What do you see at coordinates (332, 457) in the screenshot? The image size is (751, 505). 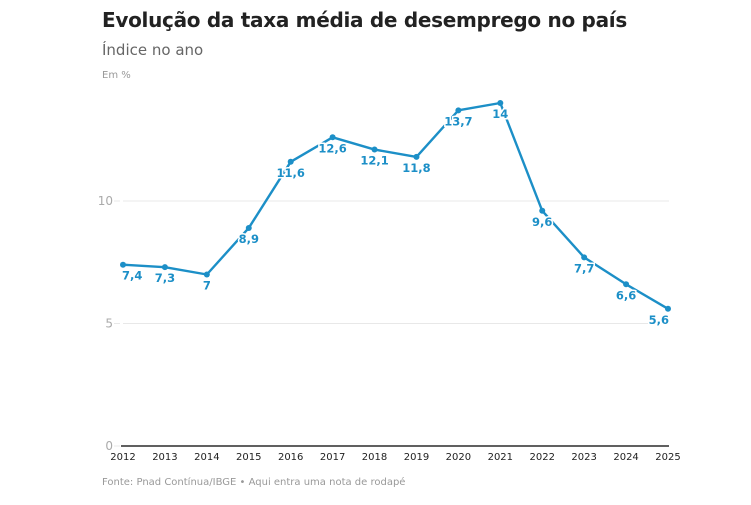 I see `x-tick-label: 2017` at bounding box center [332, 457].